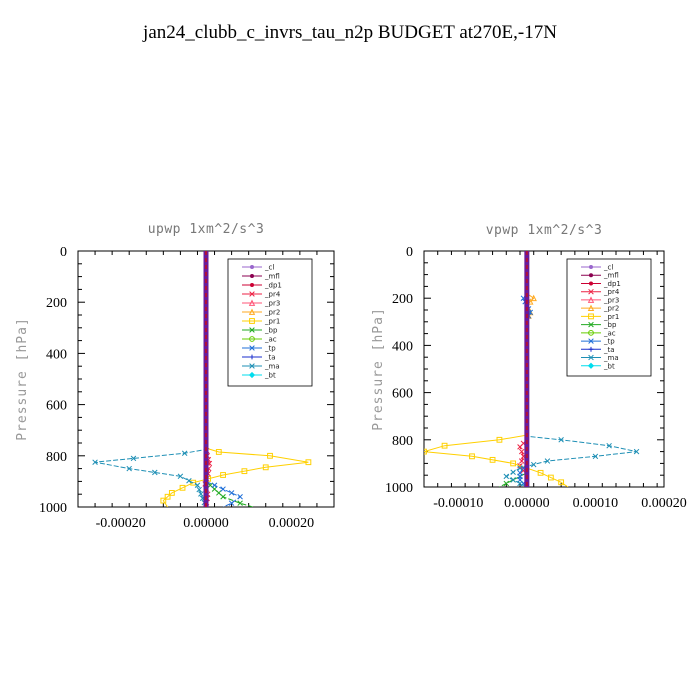  Describe the element at coordinates (272, 367) in the screenshot. I see `legend-label: _ma` at that location.